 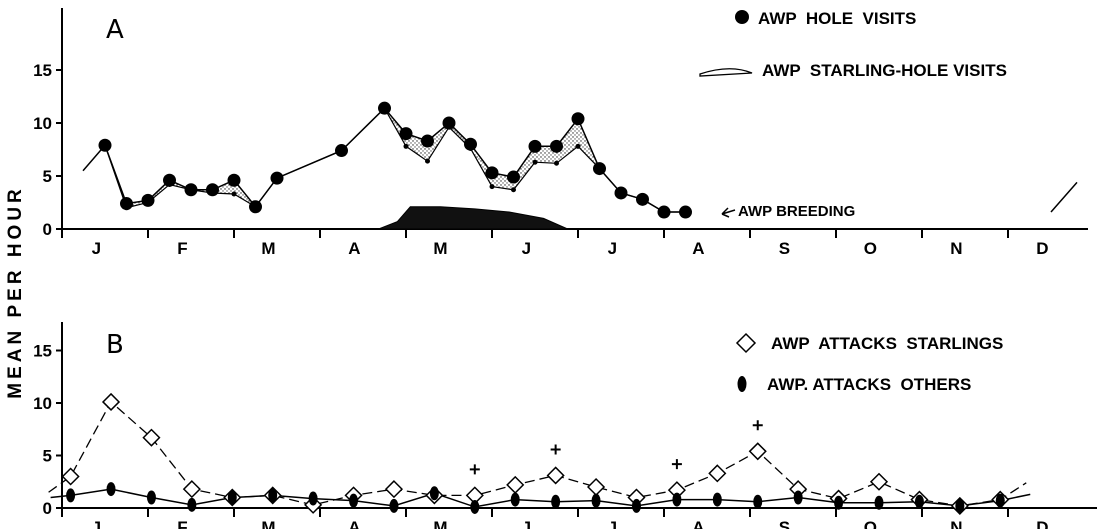 What do you see at coordinates (115, 345) in the screenshot?
I see `panel-b-label: B` at bounding box center [115, 345].